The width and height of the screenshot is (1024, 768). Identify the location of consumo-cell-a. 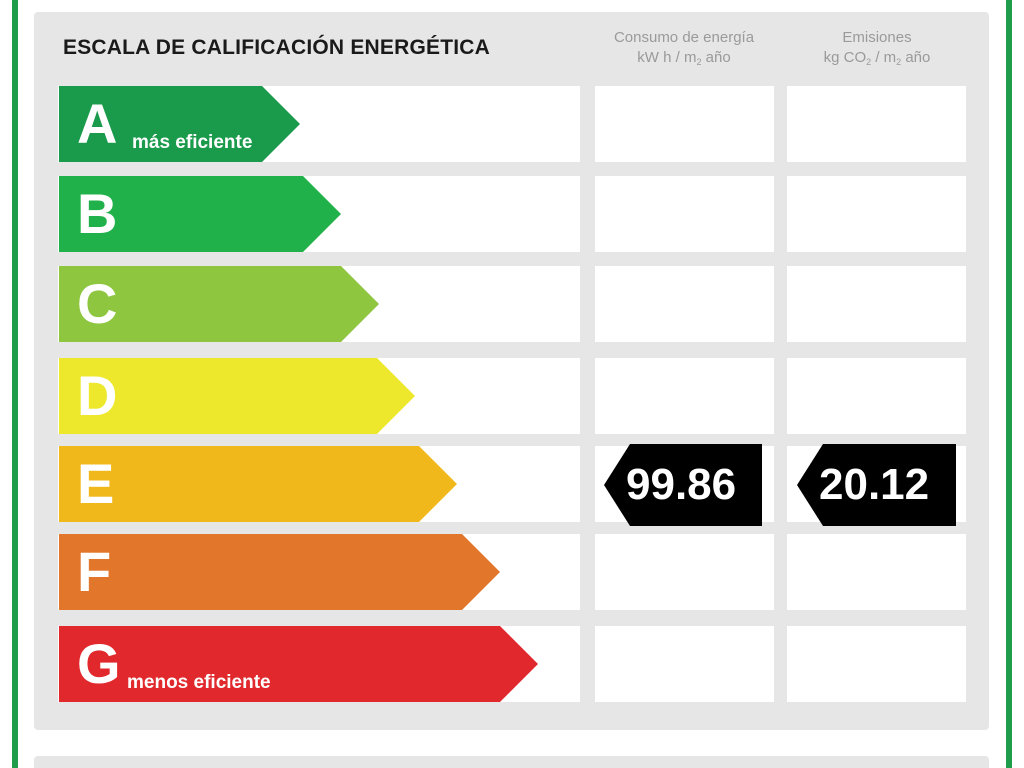
(684, 124).